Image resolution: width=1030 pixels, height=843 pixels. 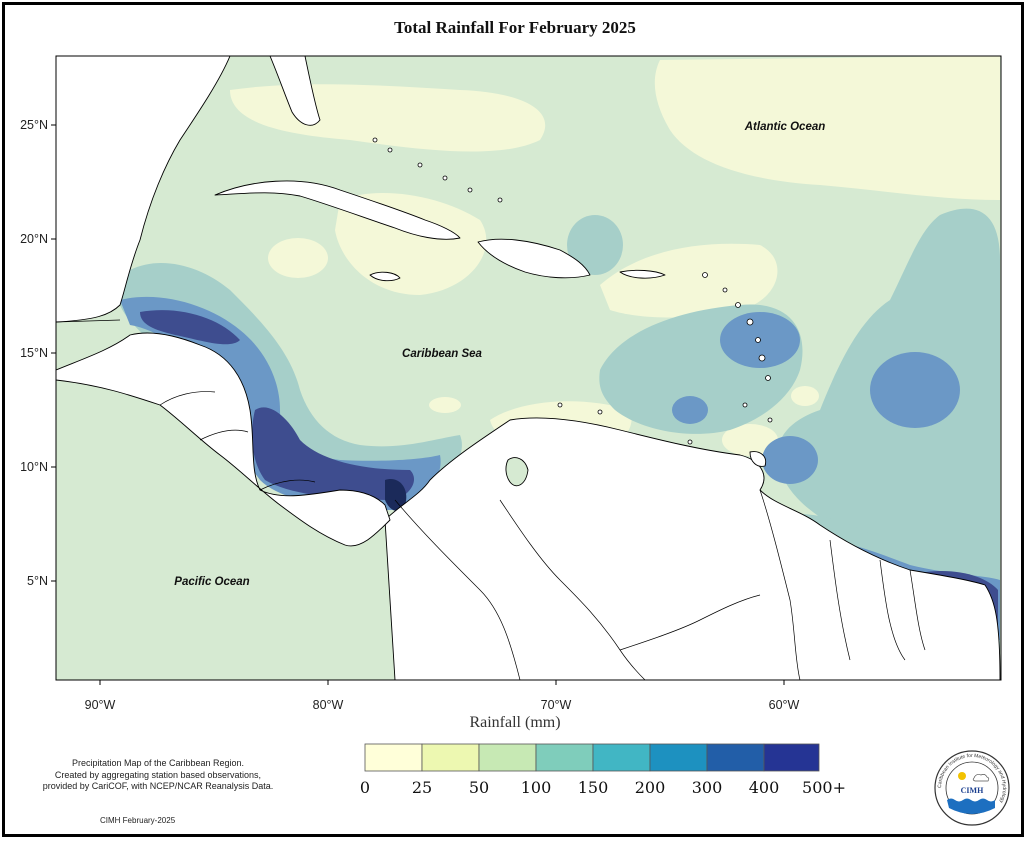 I want to click on legend-label: 25, so click(x=422, y=787).